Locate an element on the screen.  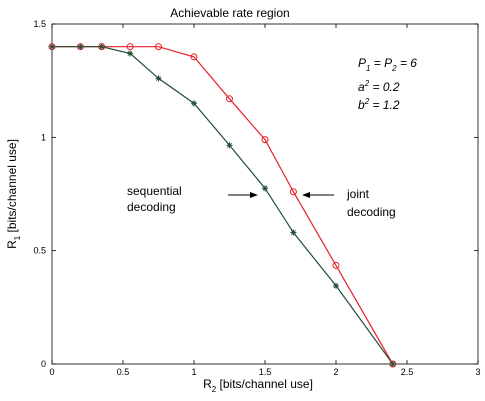
y-tick-label: 1.5 is located at coordinates (39, 24).